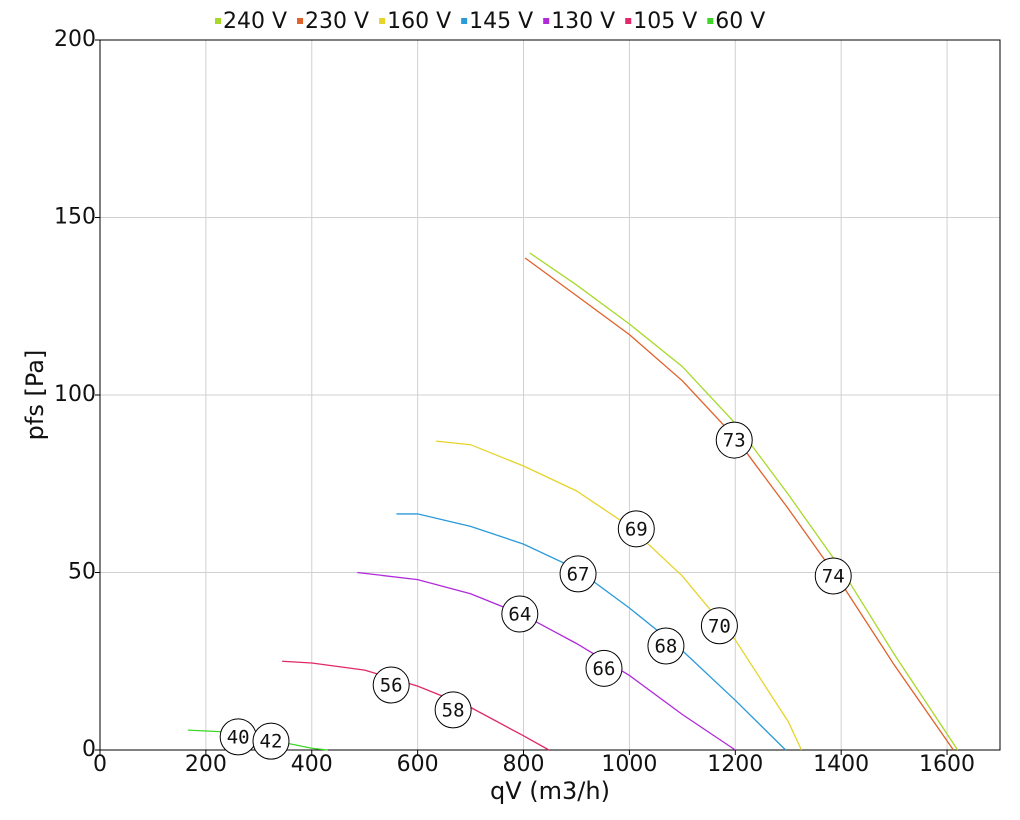  What do you see at coordinates (419, 21) in the screenshot?
I see `legend-label: 160 V` at bounding box center [419, 21].